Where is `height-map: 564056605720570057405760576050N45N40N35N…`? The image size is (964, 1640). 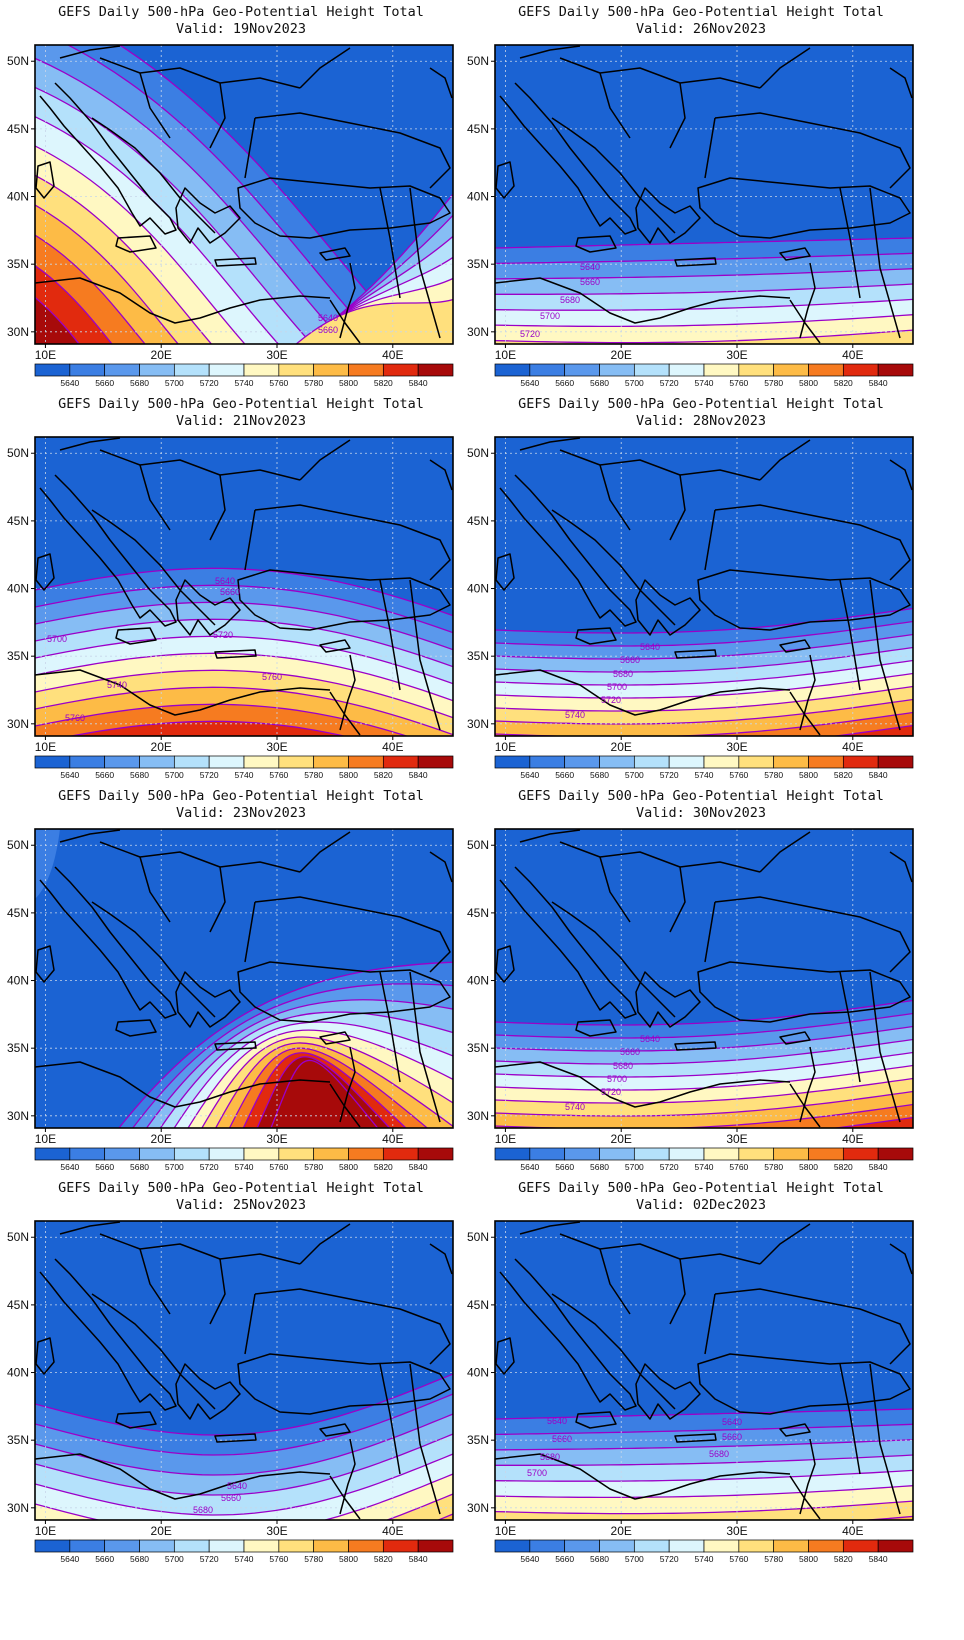
height-map: 564056605720570057405760576050N45N40N35N… is located at coordinates (230, 608).